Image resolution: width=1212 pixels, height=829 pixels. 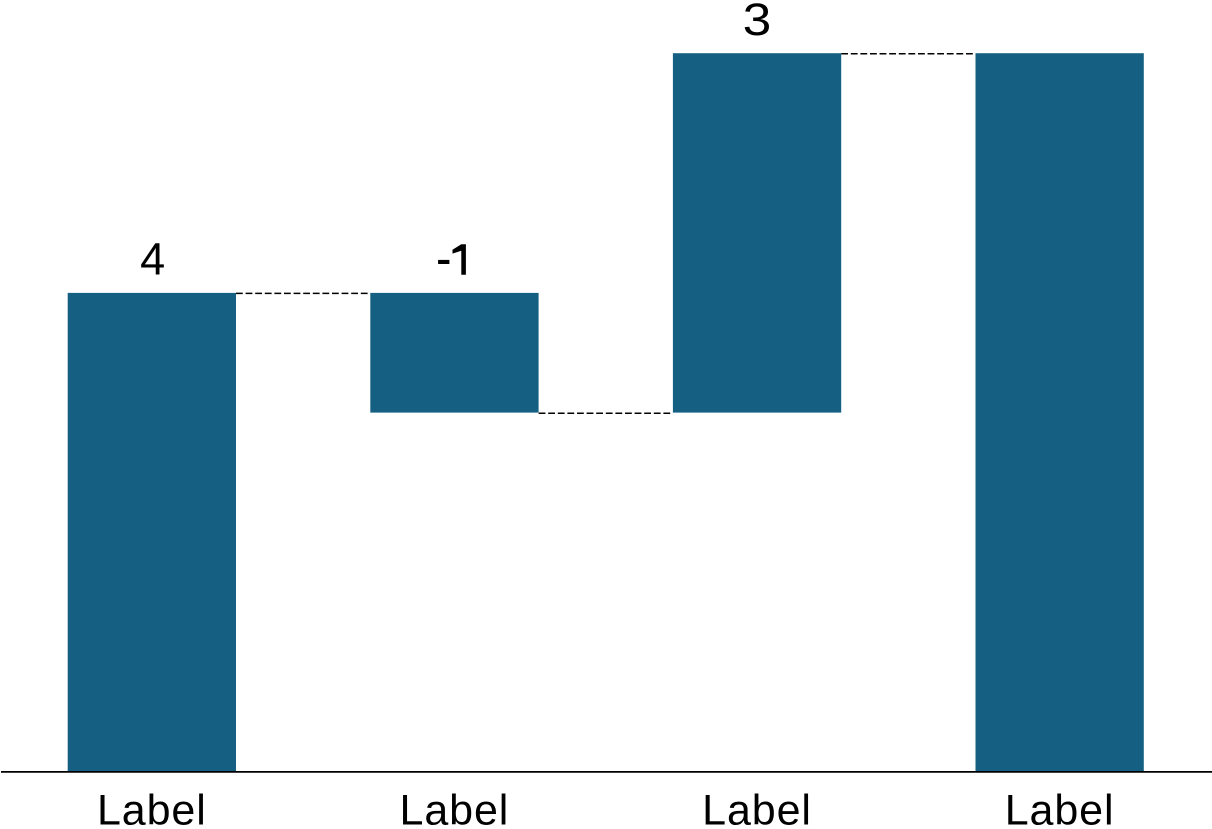 I want to click on svg-text: 4, so click(x=152, y=259).